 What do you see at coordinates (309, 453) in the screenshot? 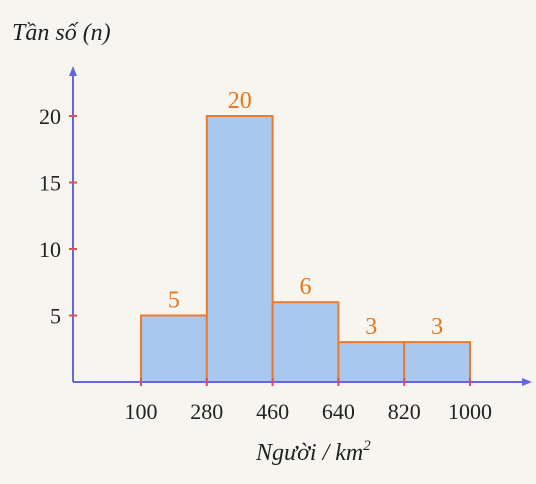
I see `x-axis-label-main: Người / km` at bounding box center [309, 453].